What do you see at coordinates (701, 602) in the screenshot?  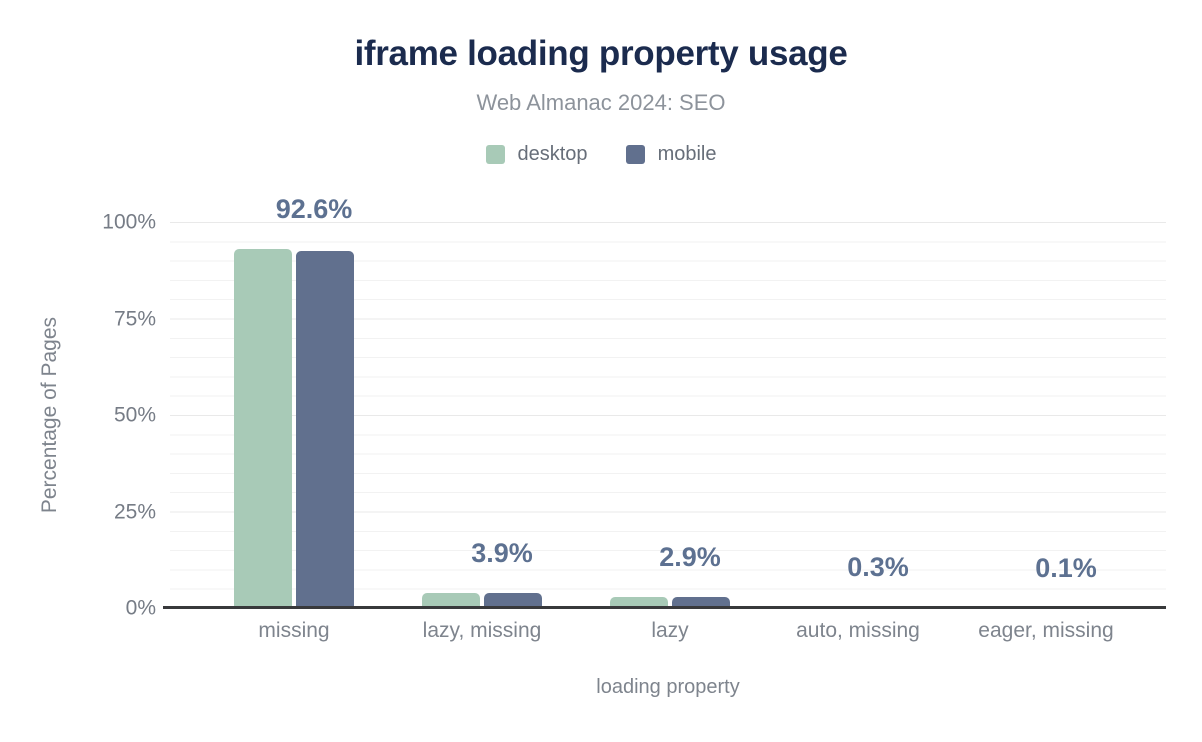 I see `mobile-bar-lazy` at bounding box center [701, 602].